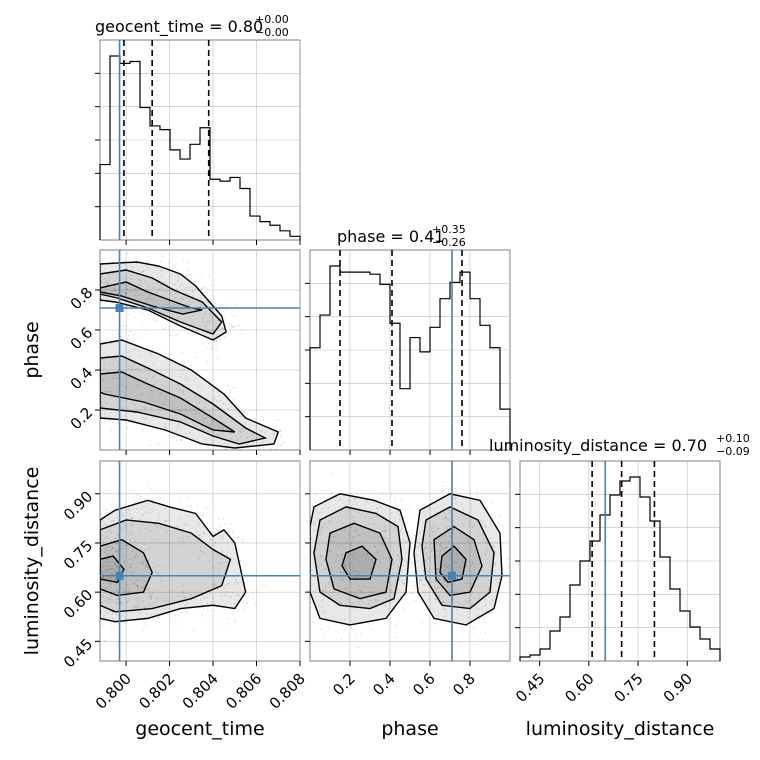  I want to click on tick-label-x: 0.45, so click(530, 688).